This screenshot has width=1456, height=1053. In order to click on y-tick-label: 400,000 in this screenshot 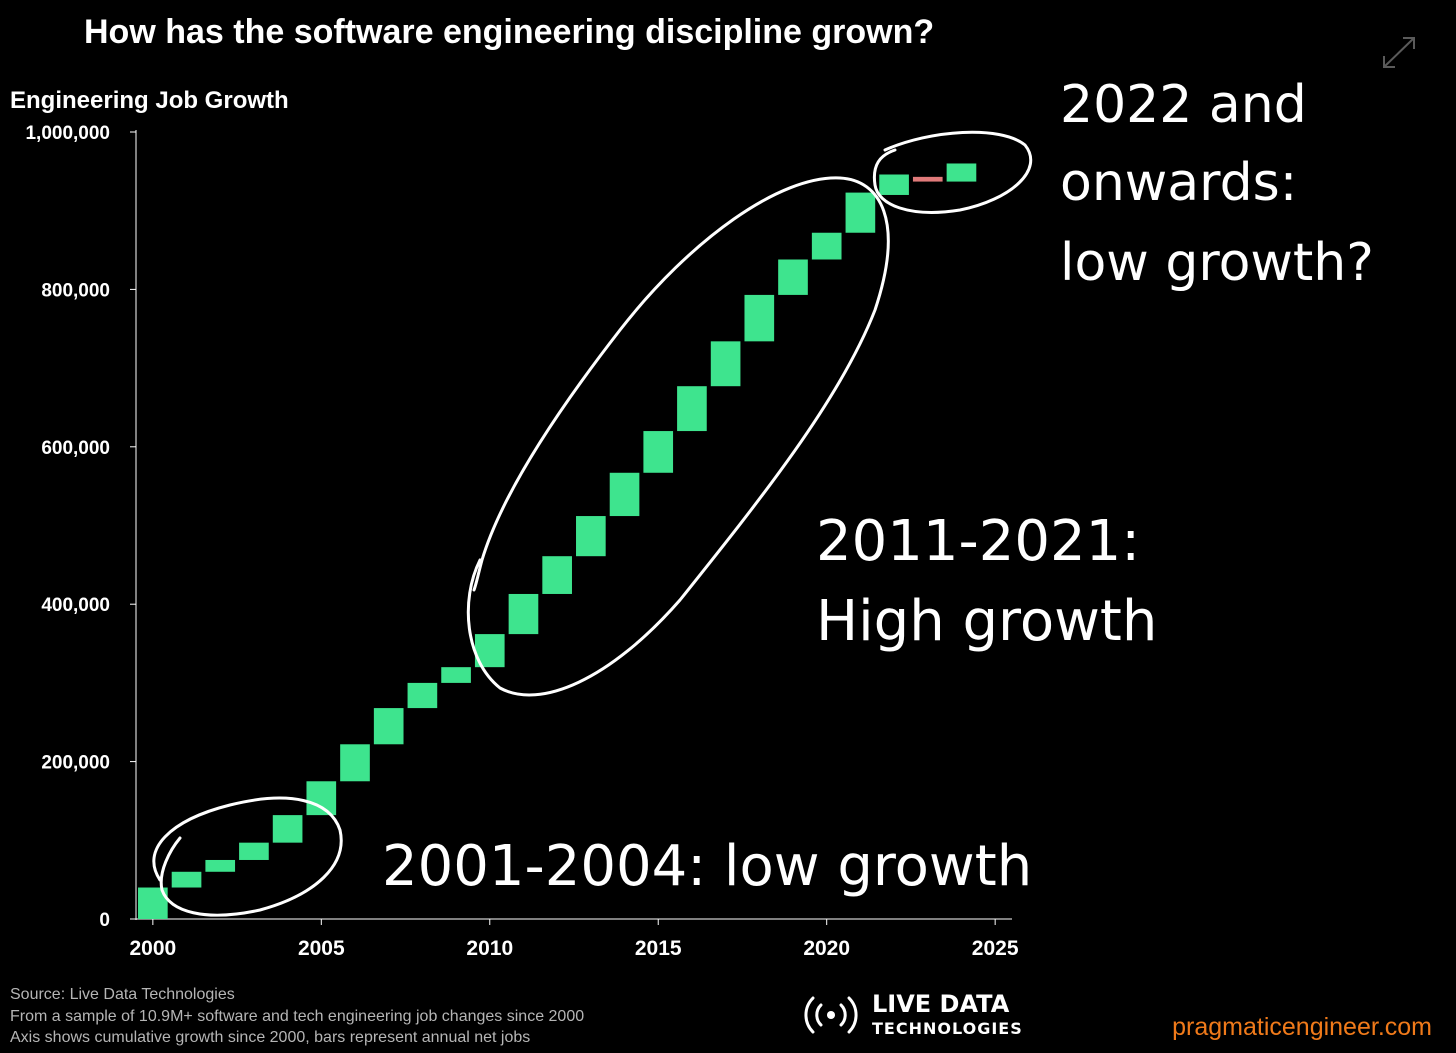, I will do `click(75, 605)`.